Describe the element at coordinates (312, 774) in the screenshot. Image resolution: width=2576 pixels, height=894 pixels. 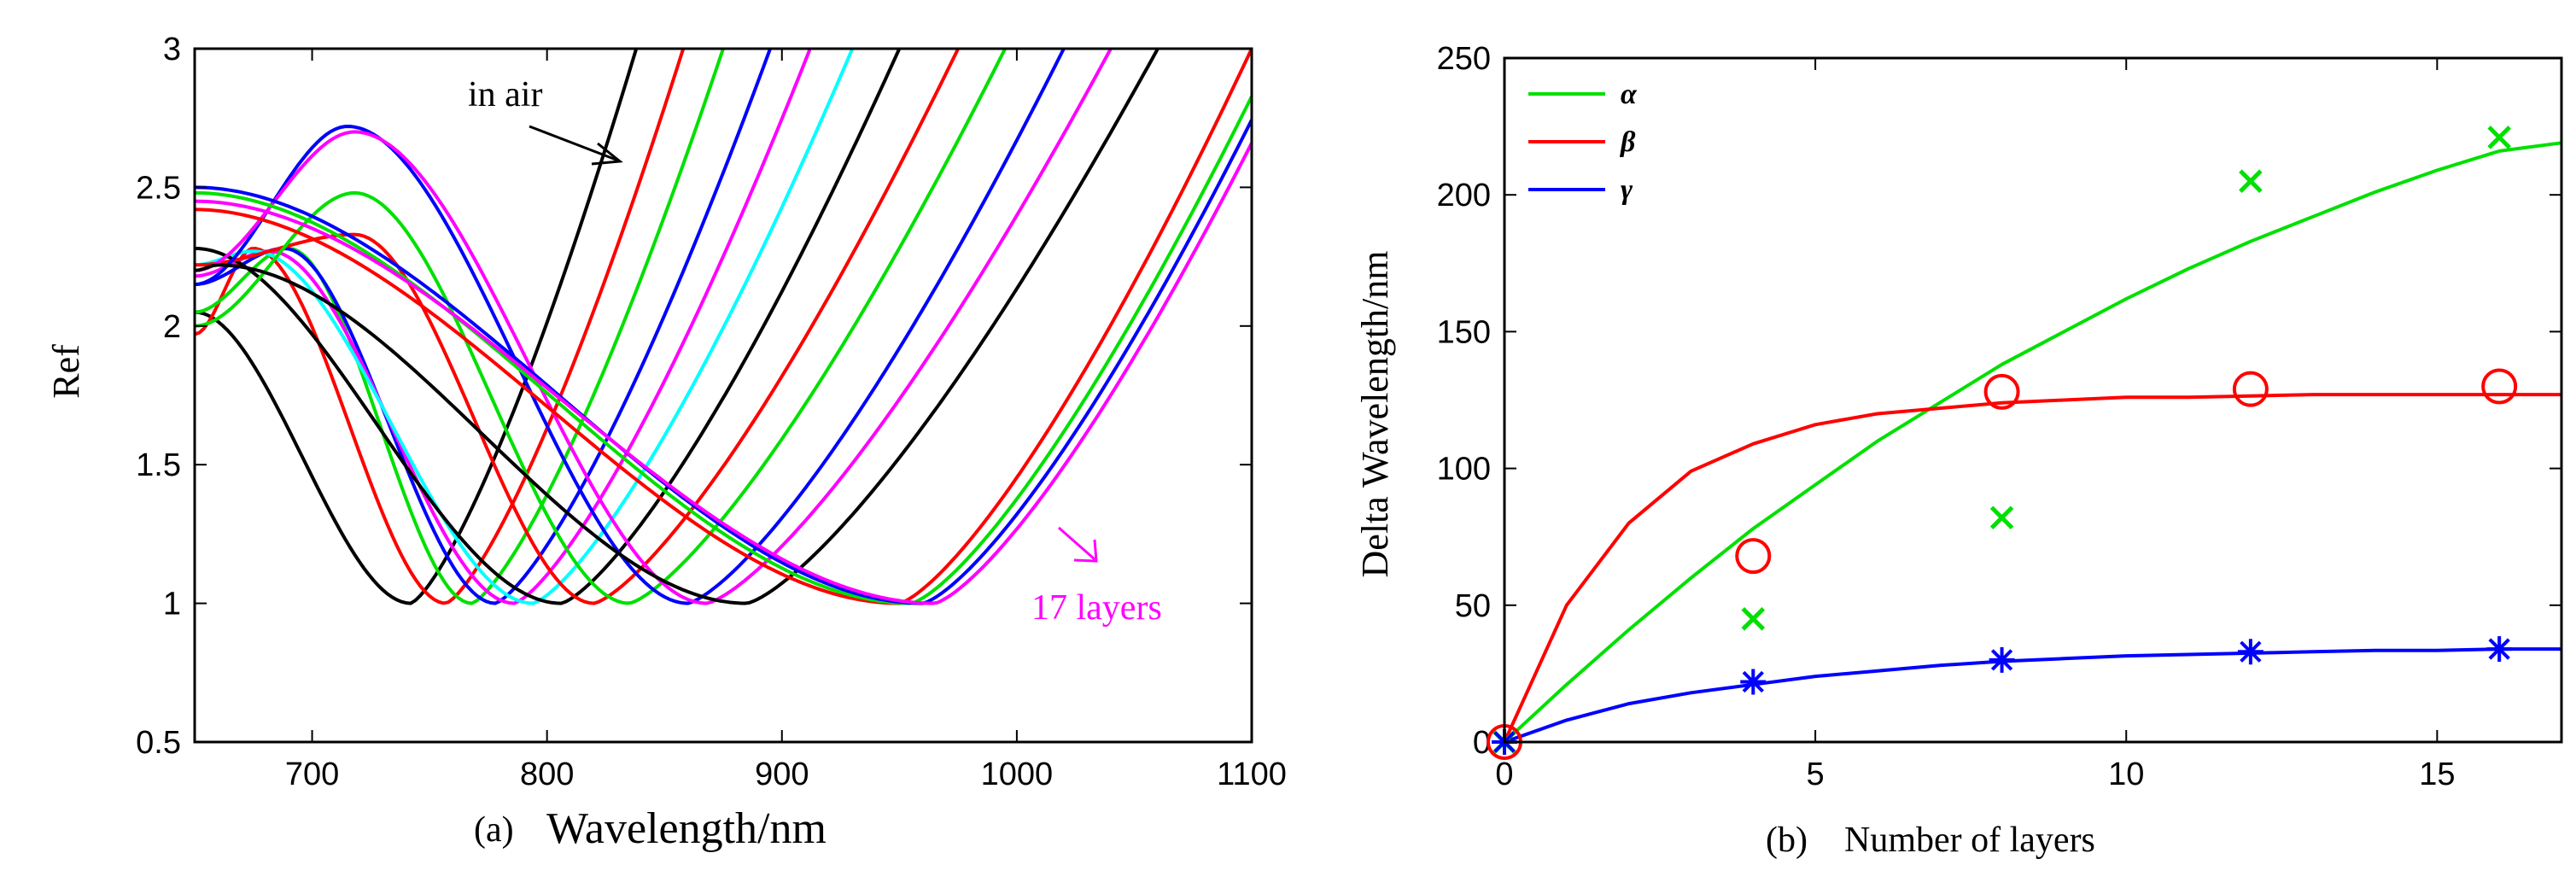
I see `panel-a-x-tick-label: 700` at that location.